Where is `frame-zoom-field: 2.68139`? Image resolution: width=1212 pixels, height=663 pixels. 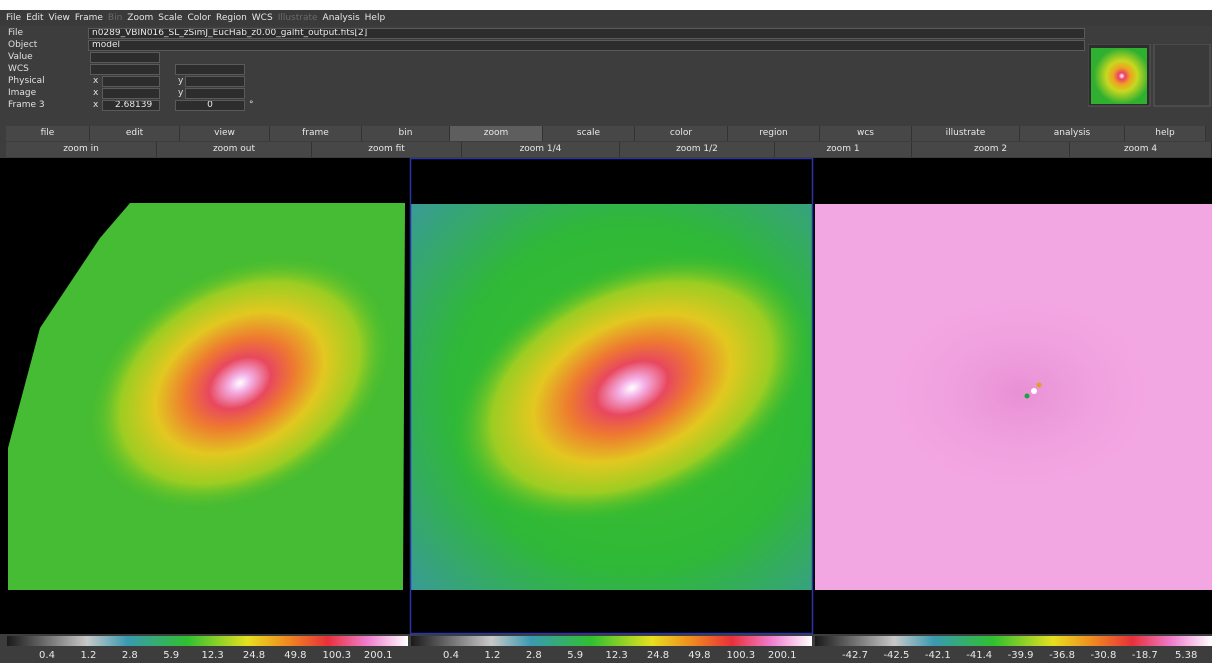 frame-zoom-field: 2.68139 is located at coordinates (131, 105).